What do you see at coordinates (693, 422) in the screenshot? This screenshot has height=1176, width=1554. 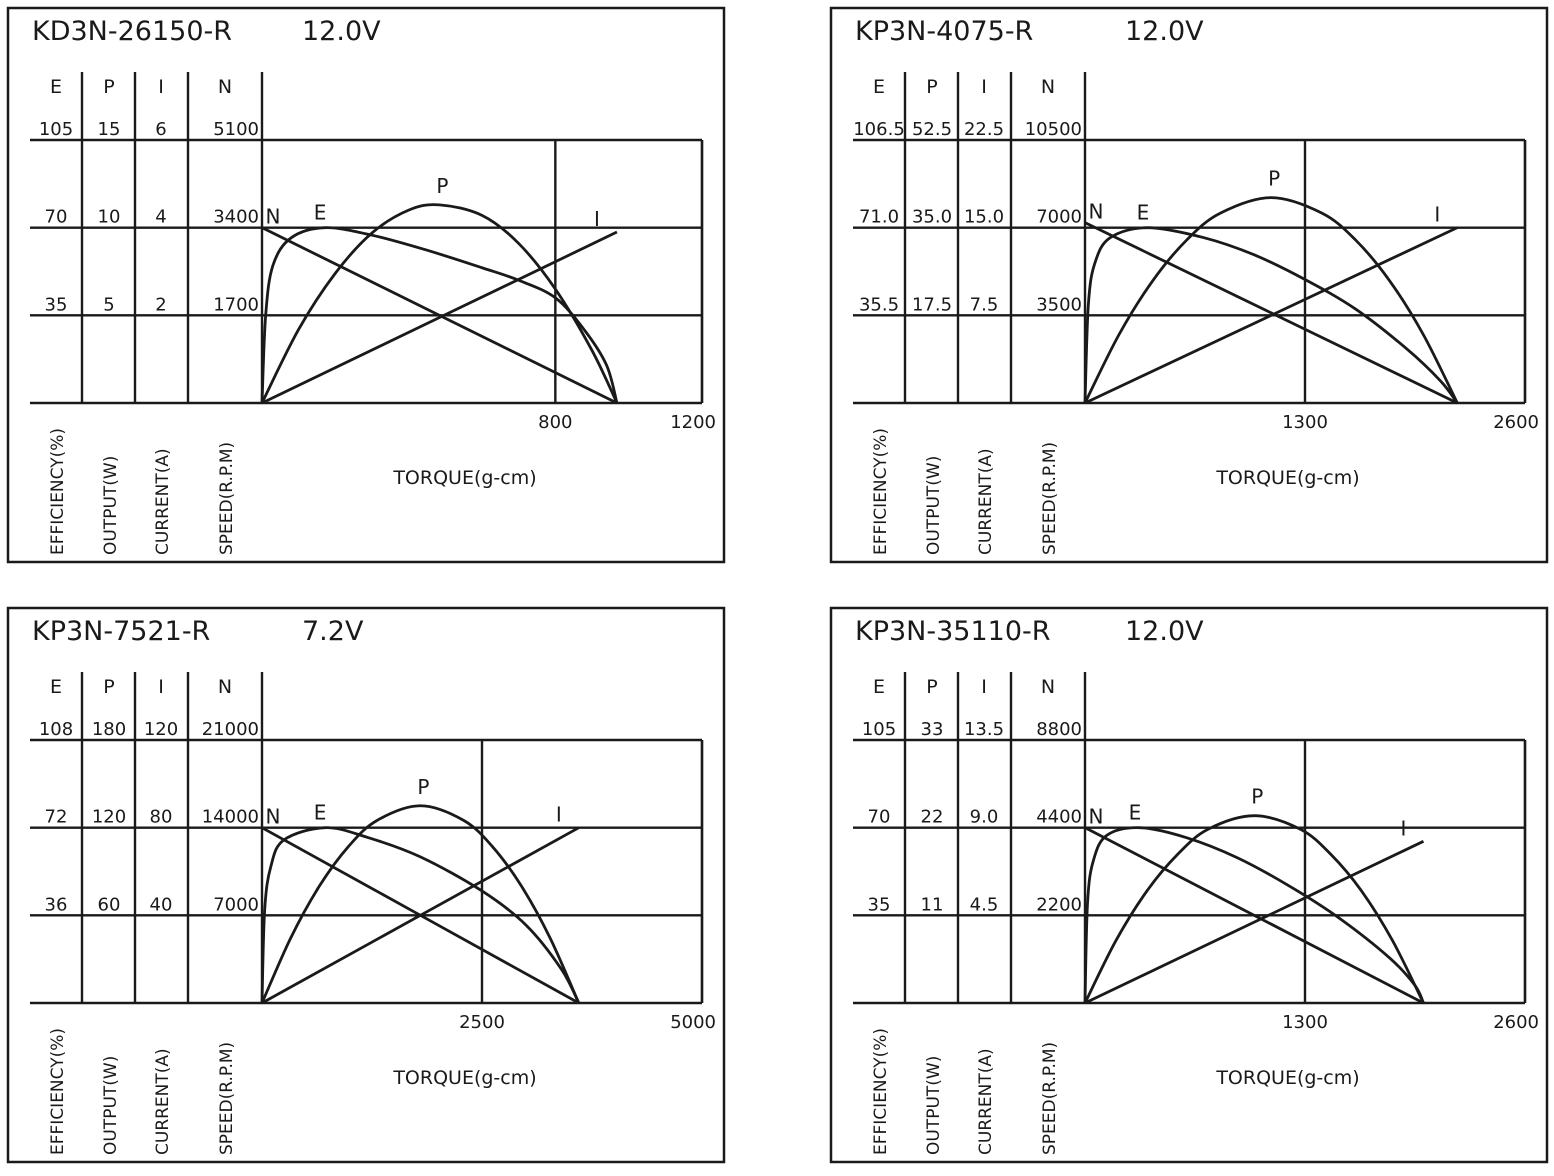 I see `x-tick-label: 1200` at bounding box center [693, 422].